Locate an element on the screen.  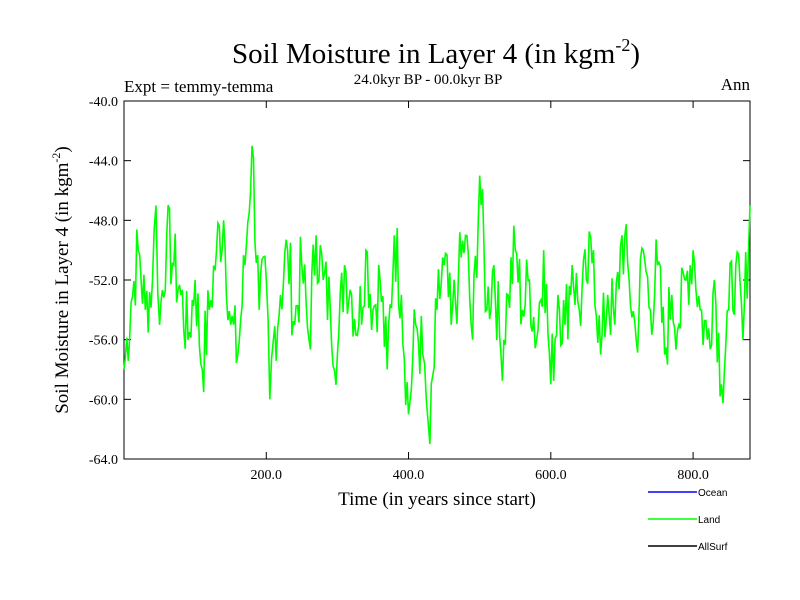
x-tick-label: 200.0 is located at coordinates (267, 475).